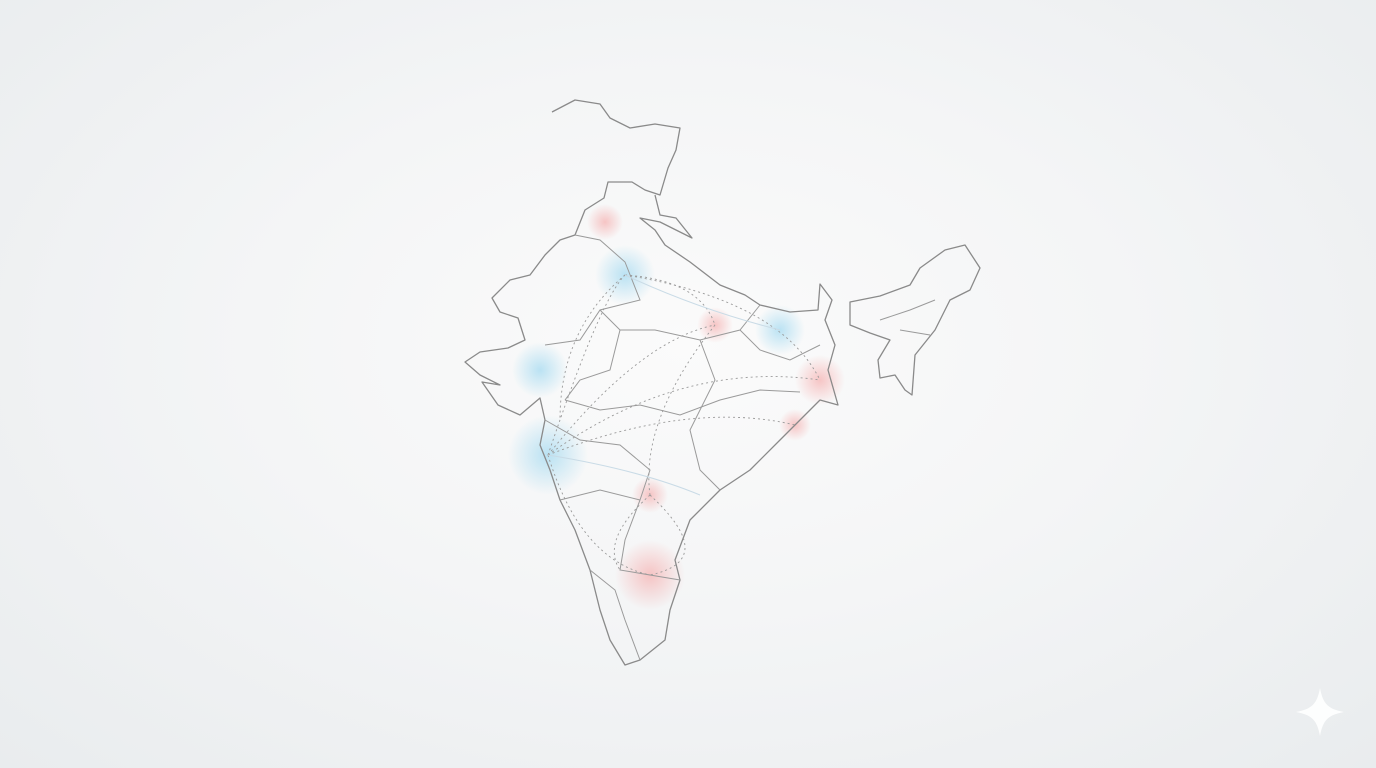 The image size is (1376, 768). What do you see at coordinates (684, 425) in the screenshot?
I see `connection-arcs` at bounding box center [684, 425].